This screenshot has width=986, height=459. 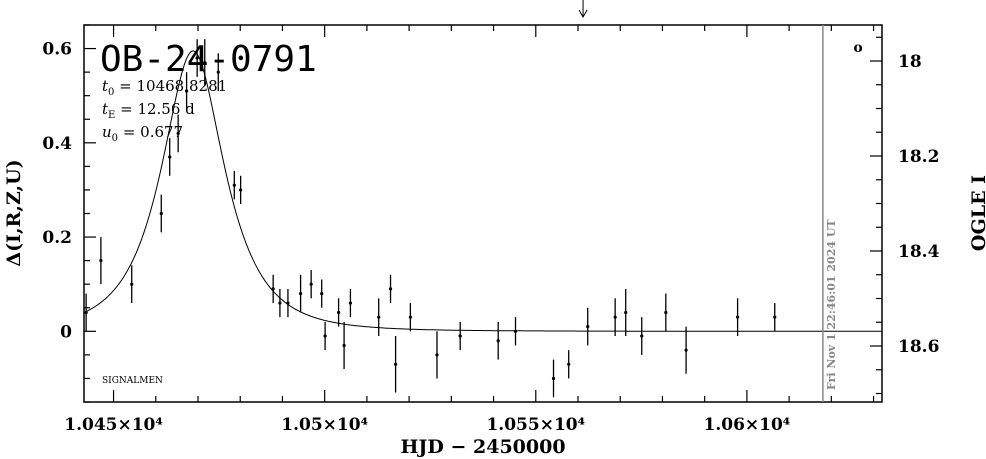 What do you see at coordinates (132, 381) in the screenshot?
I see `footer-label: SIGNALMEN` at bounding box center [132, 381].